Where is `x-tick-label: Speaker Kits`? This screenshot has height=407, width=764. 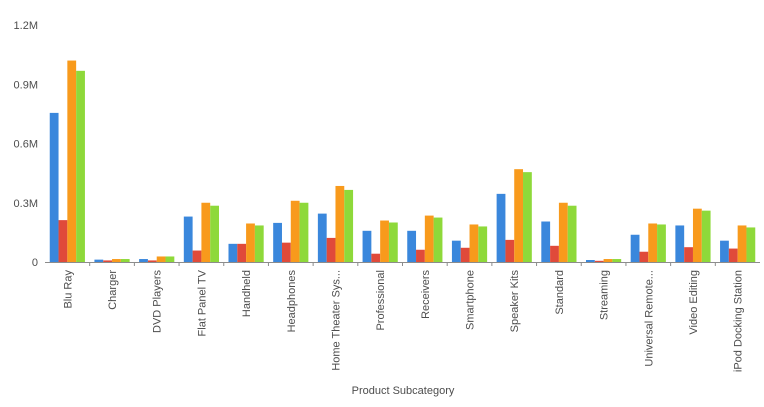
x-tick-label: Speaker Kits is located at coordinates (515, 301).